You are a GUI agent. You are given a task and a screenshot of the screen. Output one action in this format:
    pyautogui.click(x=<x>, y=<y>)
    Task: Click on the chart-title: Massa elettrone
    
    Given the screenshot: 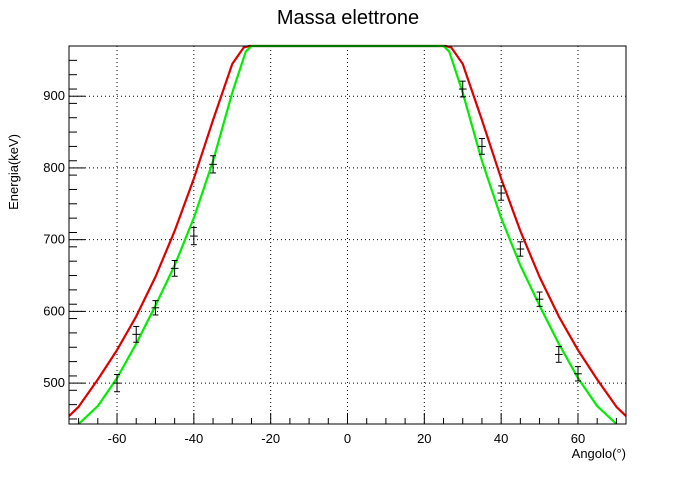 What is the action you would take?
    pyautogui.click(x=348, y=18)
    